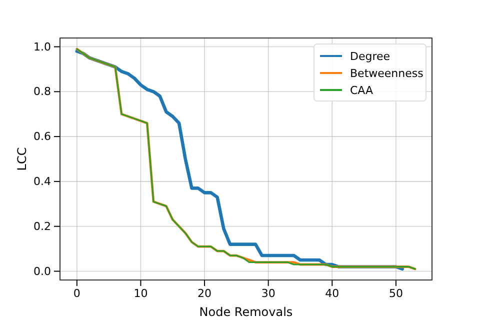 The height and width of the screenshot is (320, 480). I want to click on x-tick-label: 50, so click(395, 293).